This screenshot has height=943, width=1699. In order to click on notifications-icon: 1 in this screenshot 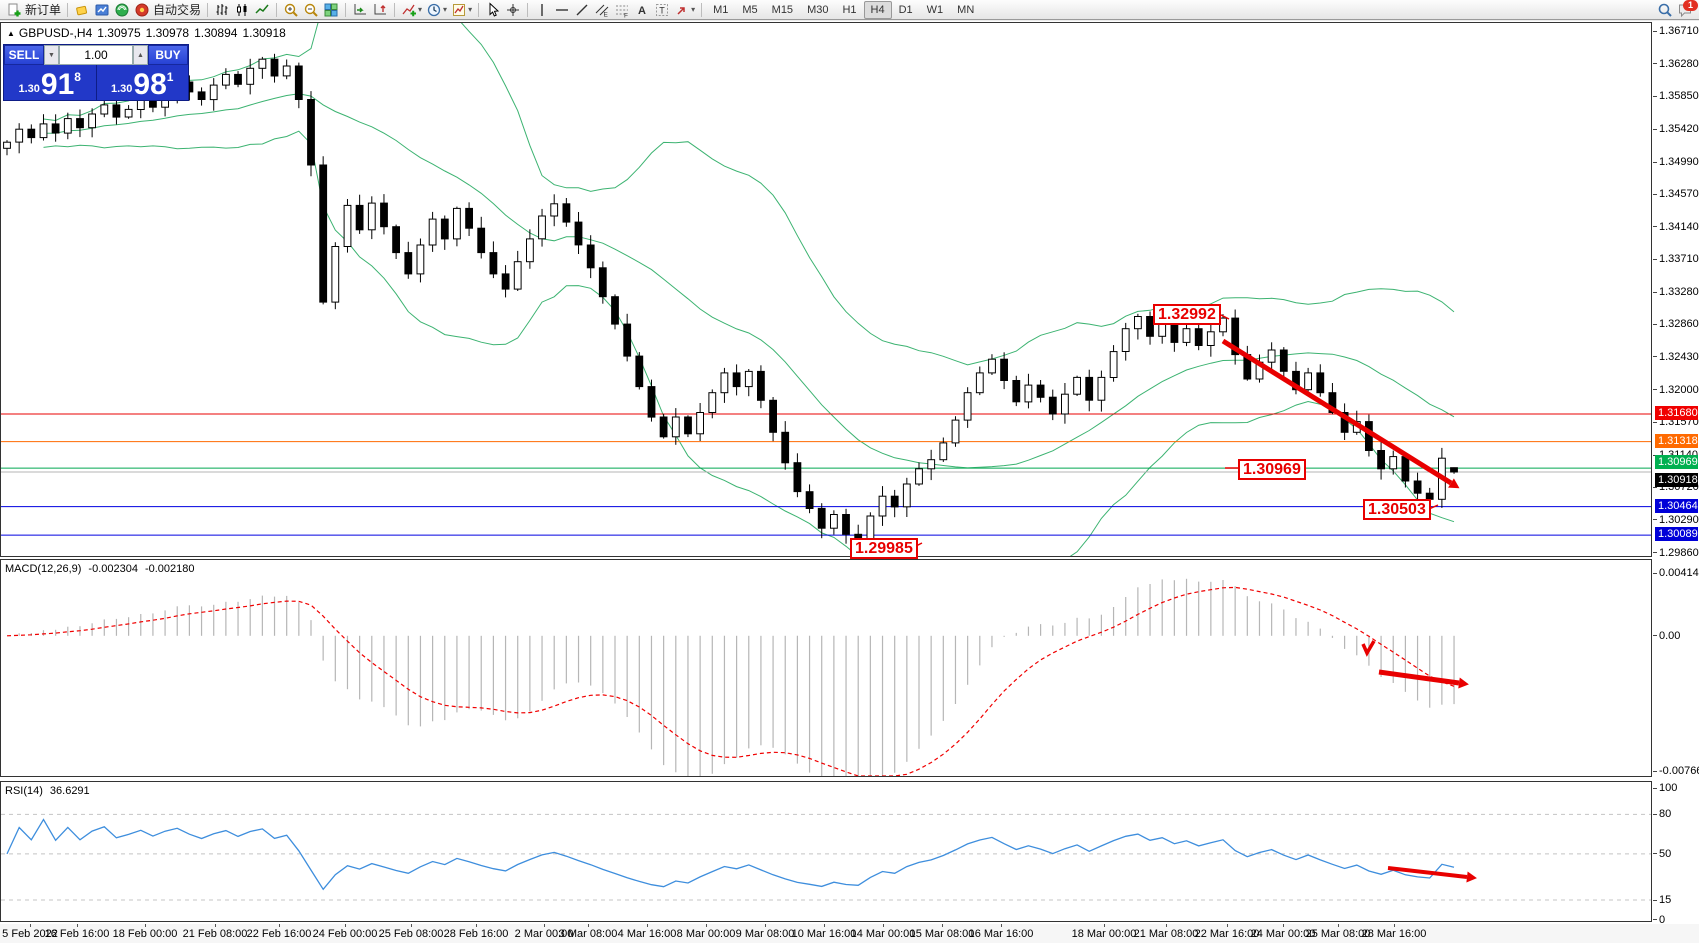, I will do `click(1686, 9)`.